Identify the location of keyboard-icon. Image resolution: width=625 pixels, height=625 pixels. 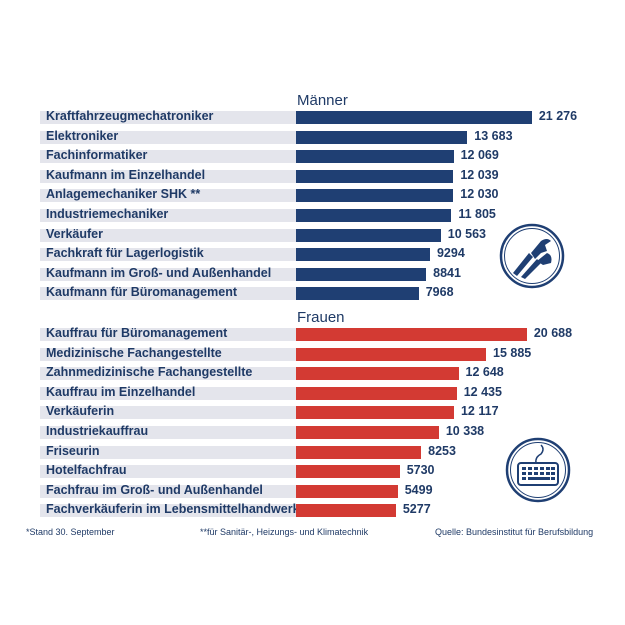
(538, 470).